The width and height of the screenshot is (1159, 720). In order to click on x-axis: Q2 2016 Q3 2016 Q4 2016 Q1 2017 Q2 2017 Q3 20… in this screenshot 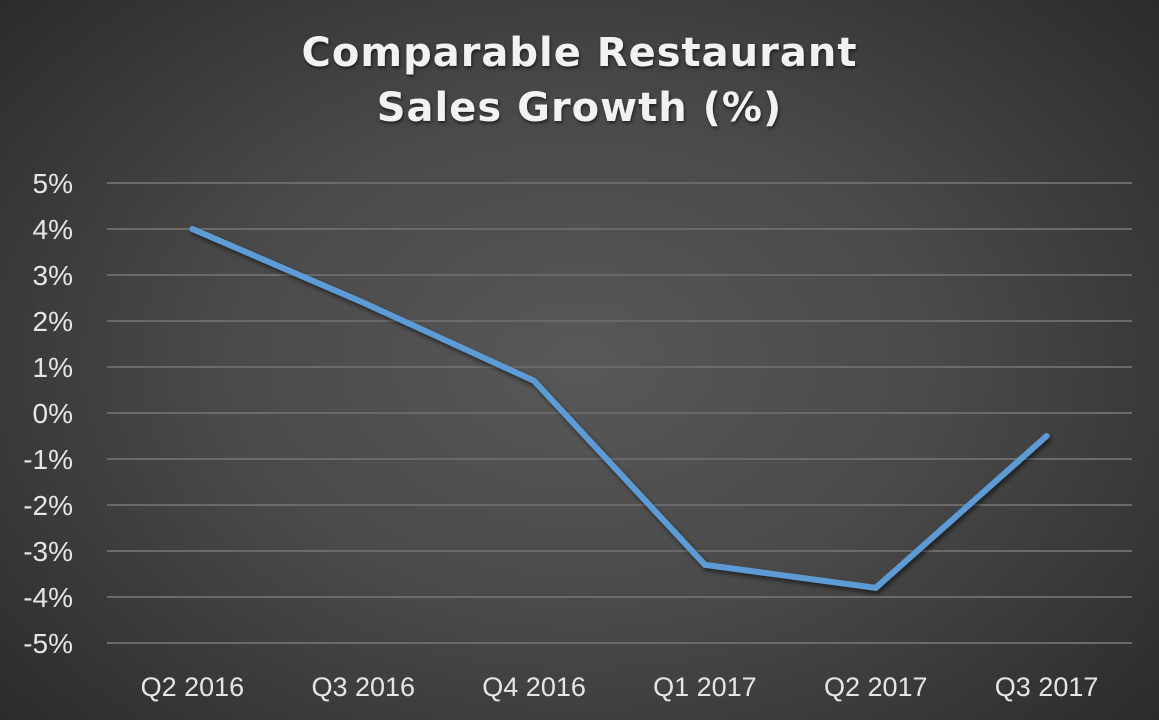, I will do `click(620, 687)`.